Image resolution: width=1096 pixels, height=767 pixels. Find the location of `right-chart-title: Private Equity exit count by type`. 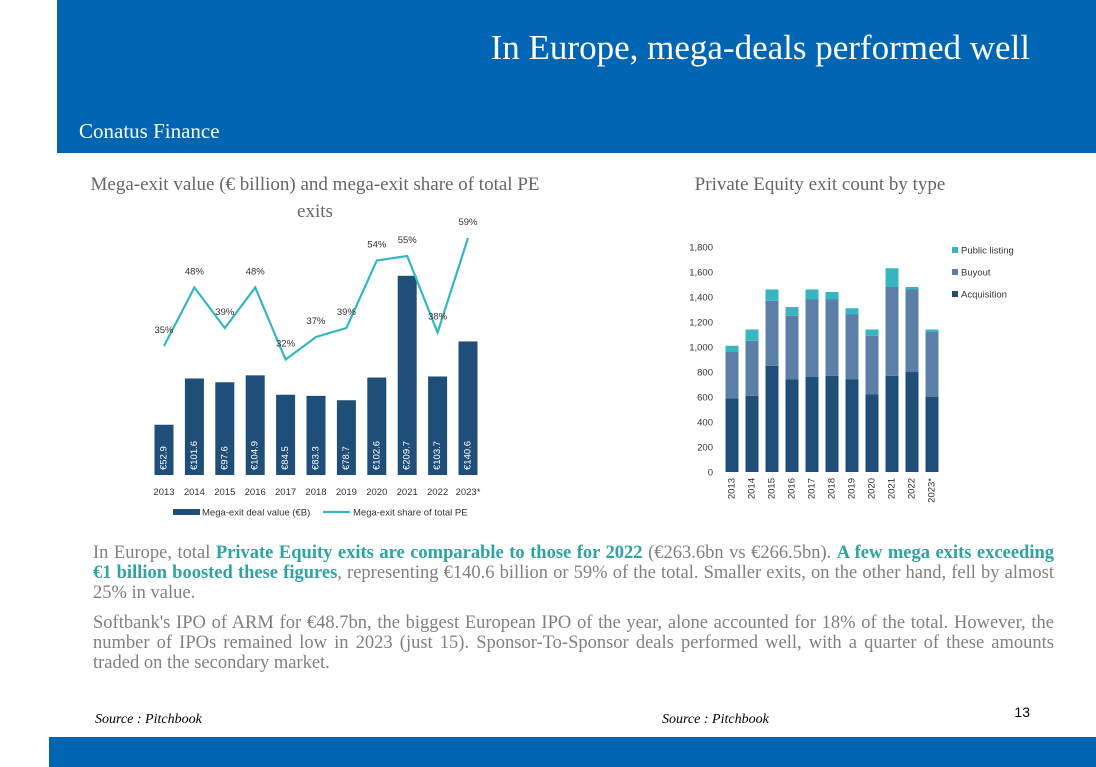

right-chart-title: Private Equity exit count by type is located at coordinates (820, 184).